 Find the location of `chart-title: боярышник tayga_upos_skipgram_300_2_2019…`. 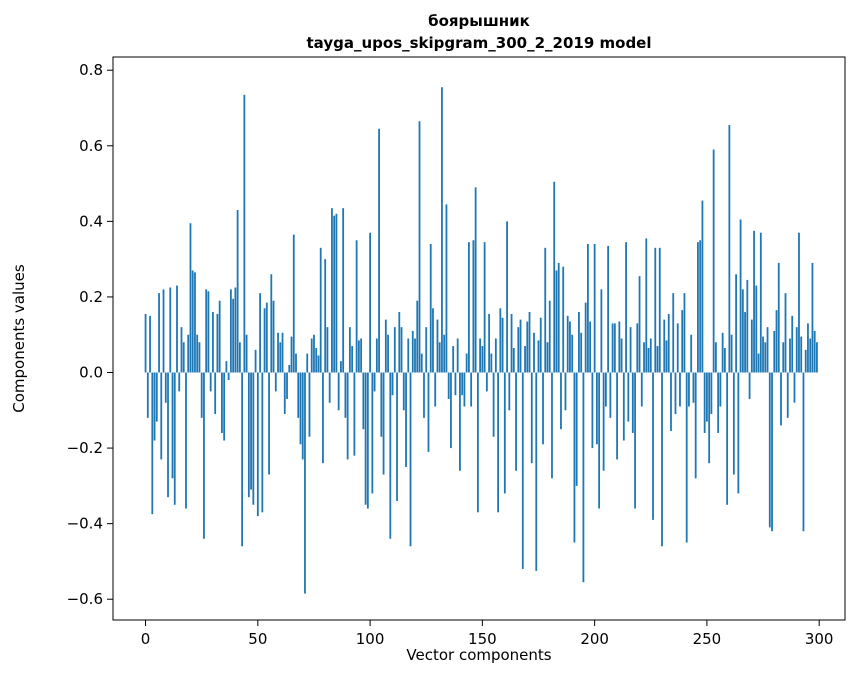

chart-title: боярышник tayga_upos_skipgram_300_2_2019… is located at coordinates (479, 32).